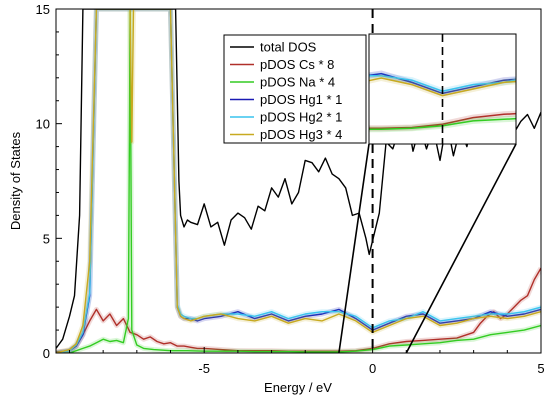  What do you see at coordinates (204, 368) in the screenshot?
I see `x-tick-label: -5` at bounding box center [204, 368].